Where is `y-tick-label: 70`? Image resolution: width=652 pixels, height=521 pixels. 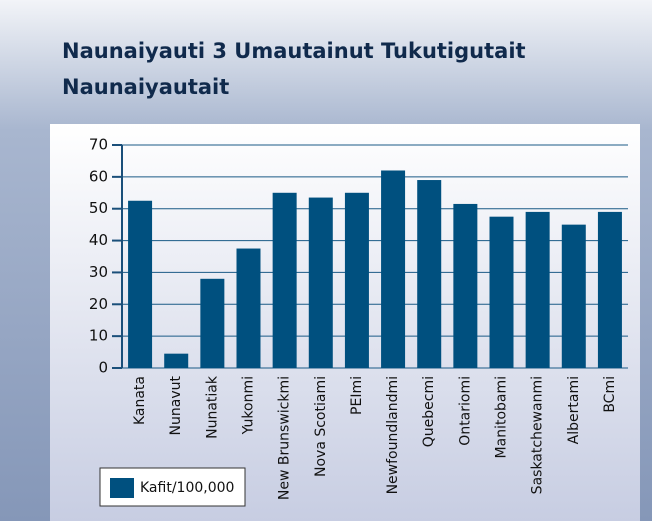
y-tick-label: 70 is located at coordinates (98, 145).